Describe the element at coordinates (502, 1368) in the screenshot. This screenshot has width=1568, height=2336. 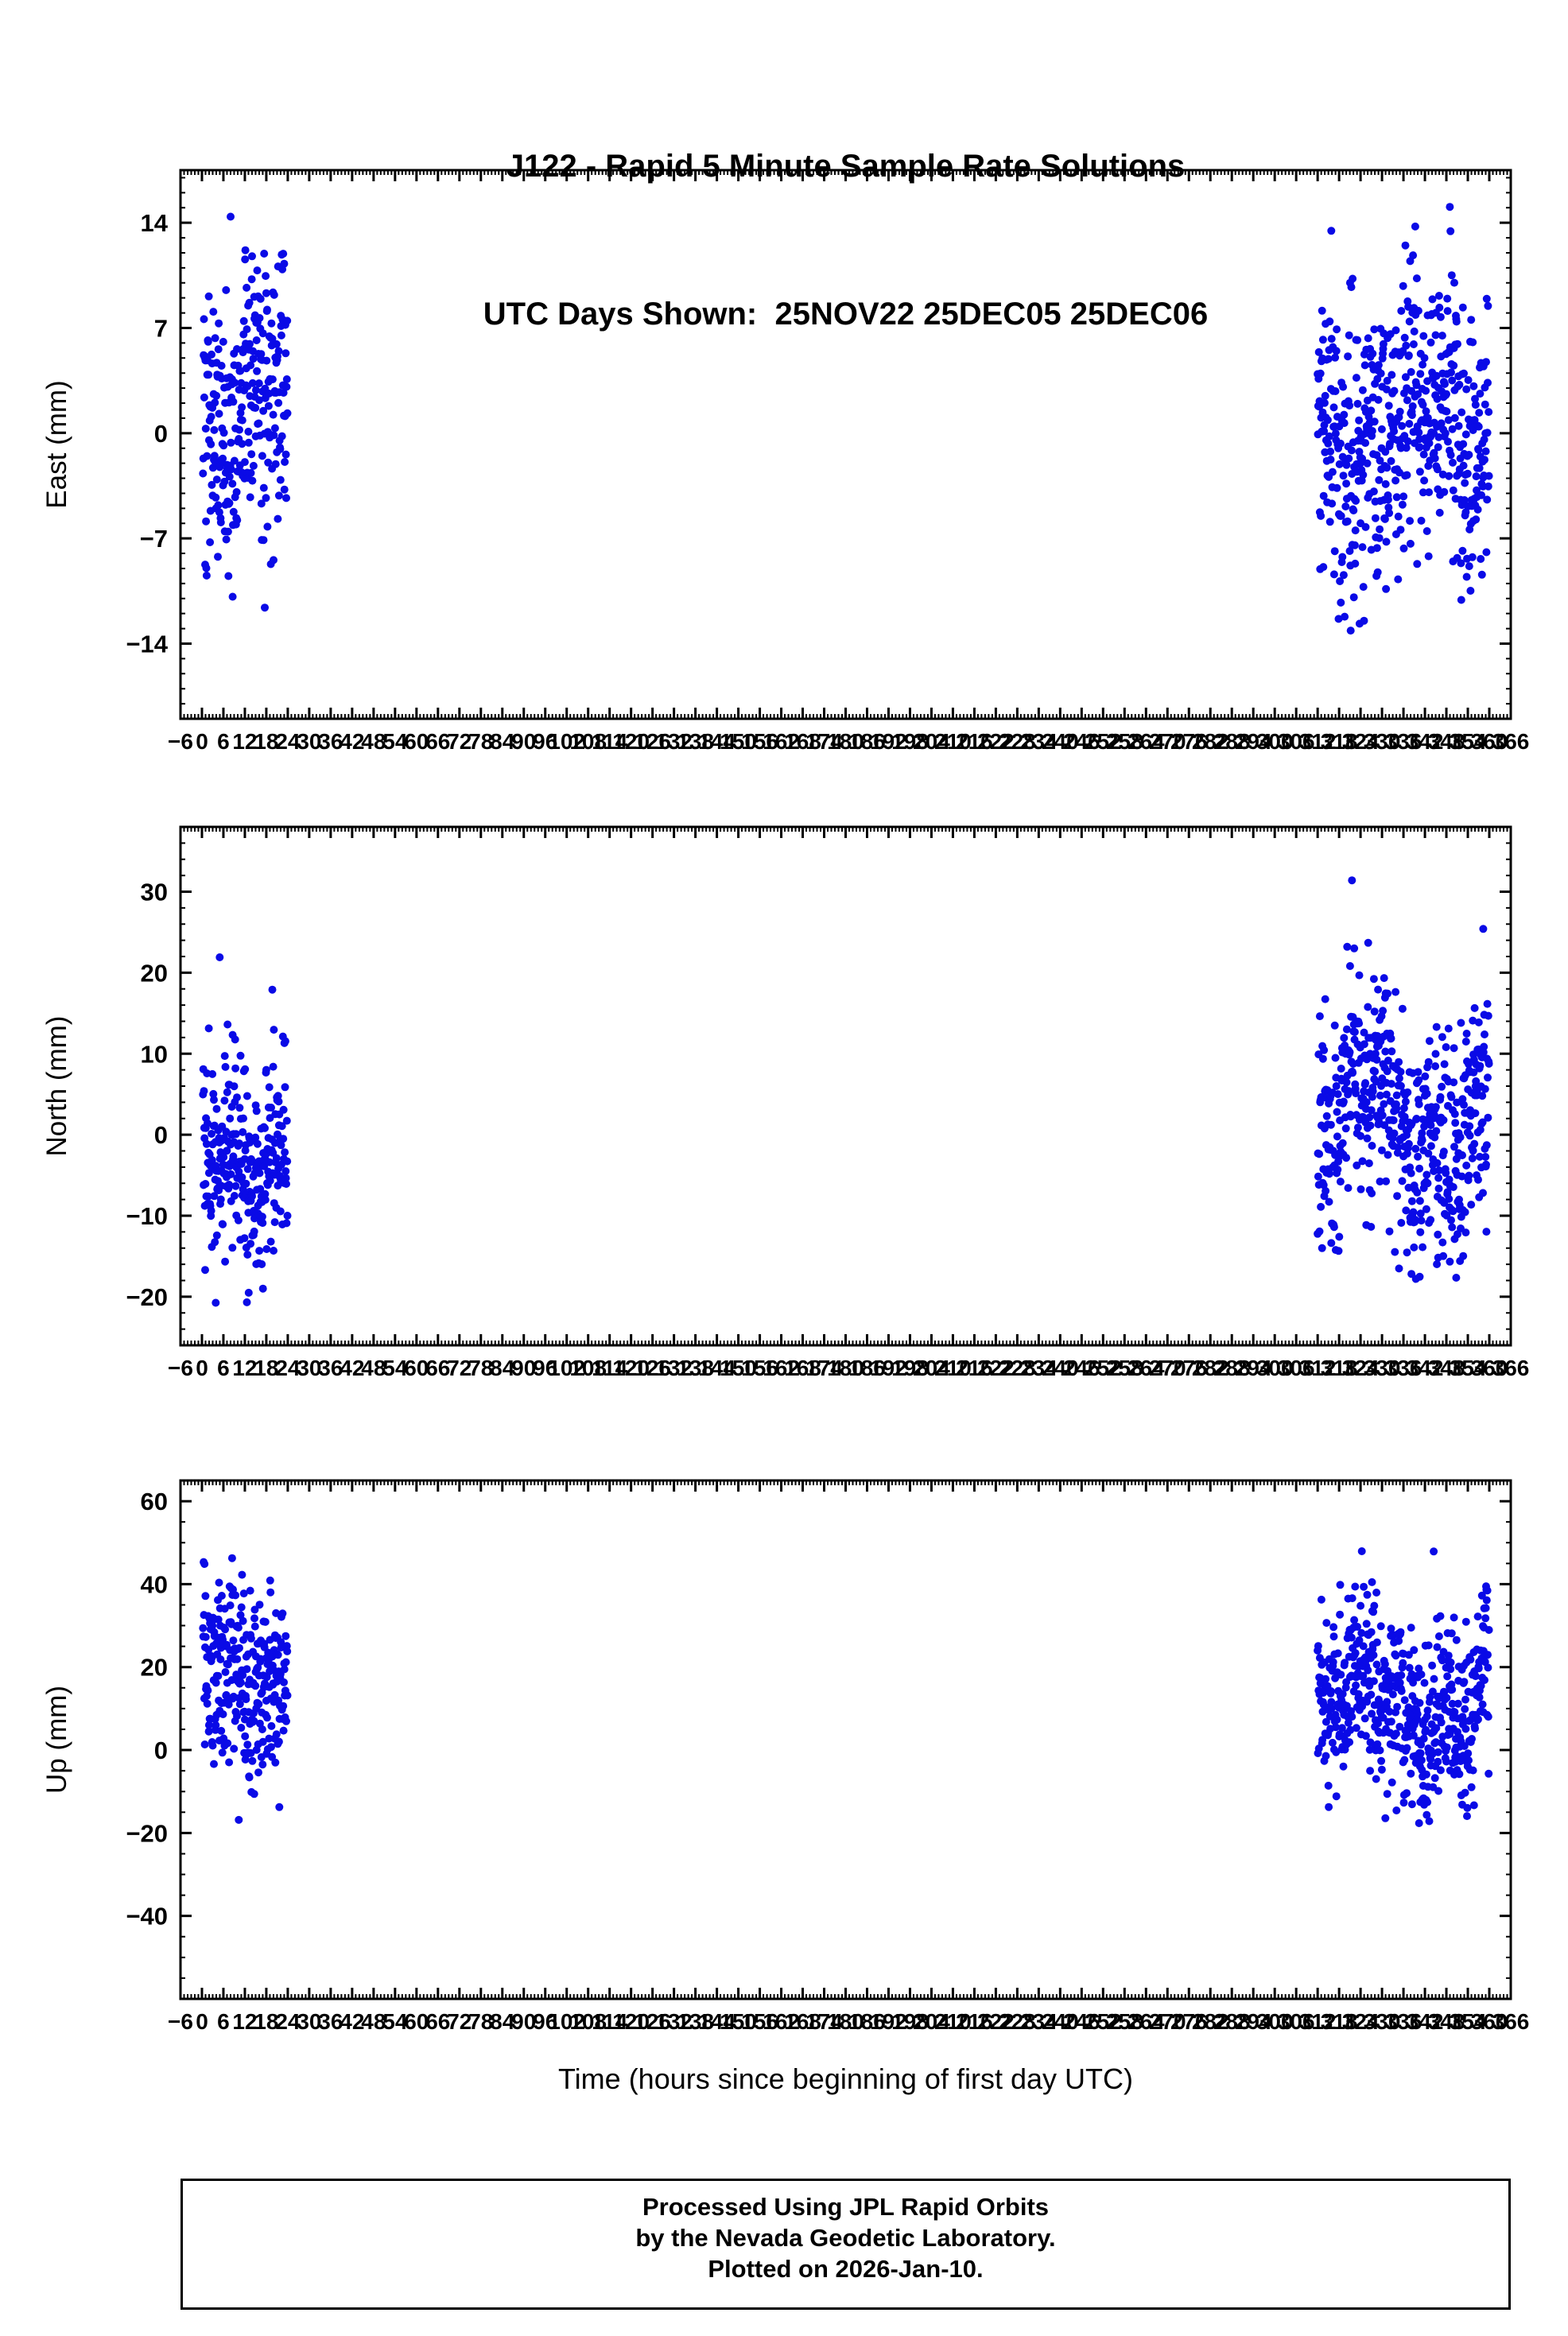
I see `svg-text: 84` at that location.